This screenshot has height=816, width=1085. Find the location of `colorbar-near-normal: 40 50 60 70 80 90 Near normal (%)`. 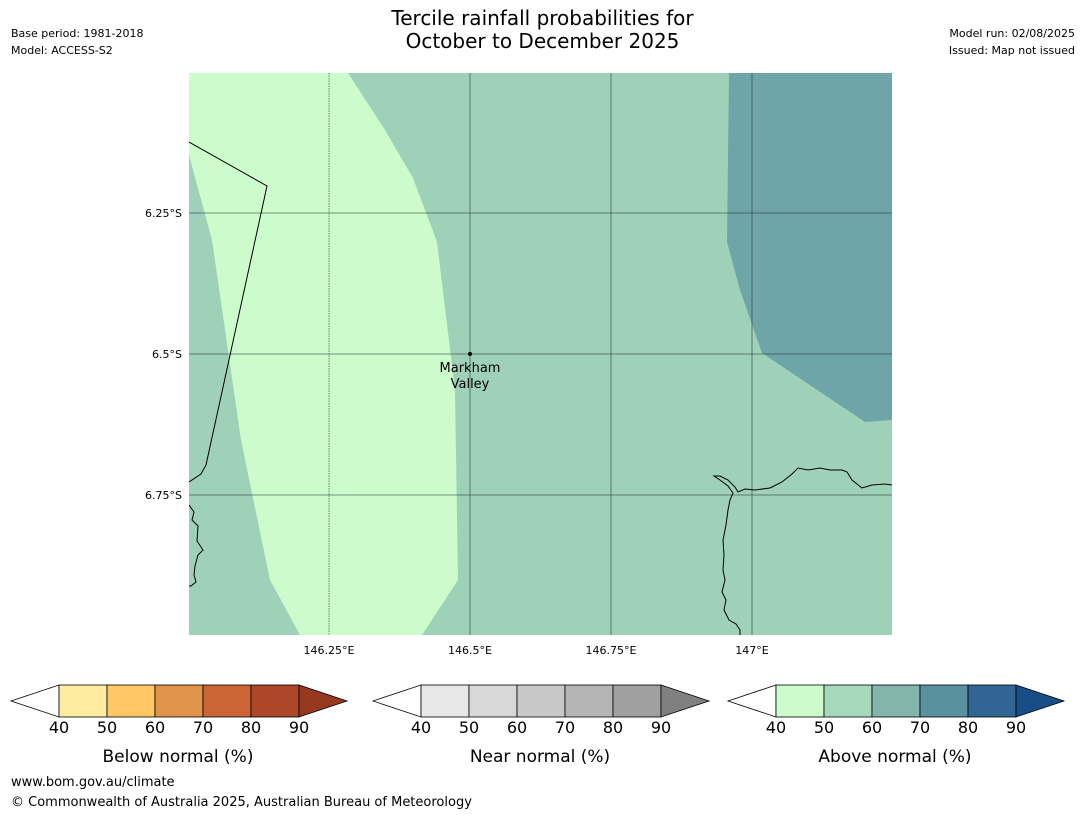

colorbar-near-normal: 40 50 60 70 80 90 Near normal (%) is located at coordinates (541, 725).